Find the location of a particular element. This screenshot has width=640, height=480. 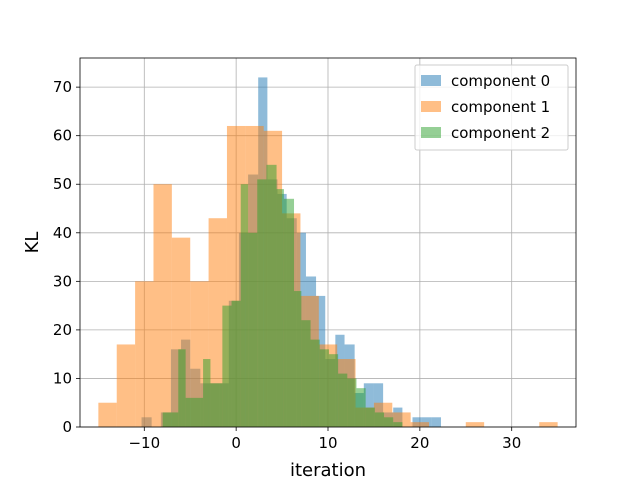

x-tick-label: −10 is located at coordinates (144, 443).